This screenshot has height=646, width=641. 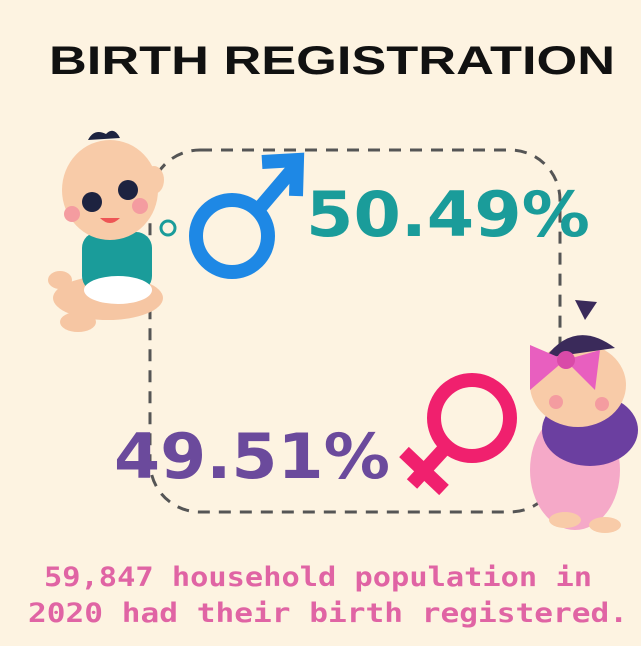 I want to click on female-symbol, so click(x=458, y=434).